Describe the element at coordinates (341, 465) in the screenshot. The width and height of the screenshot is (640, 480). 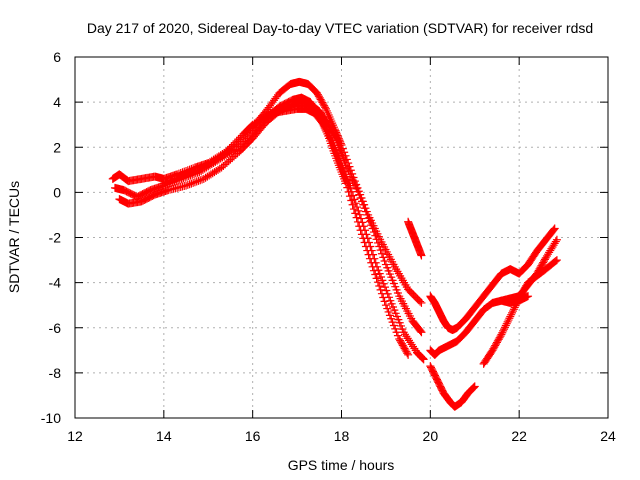
I see `x-axis-label: GPS time / hours` at that location.